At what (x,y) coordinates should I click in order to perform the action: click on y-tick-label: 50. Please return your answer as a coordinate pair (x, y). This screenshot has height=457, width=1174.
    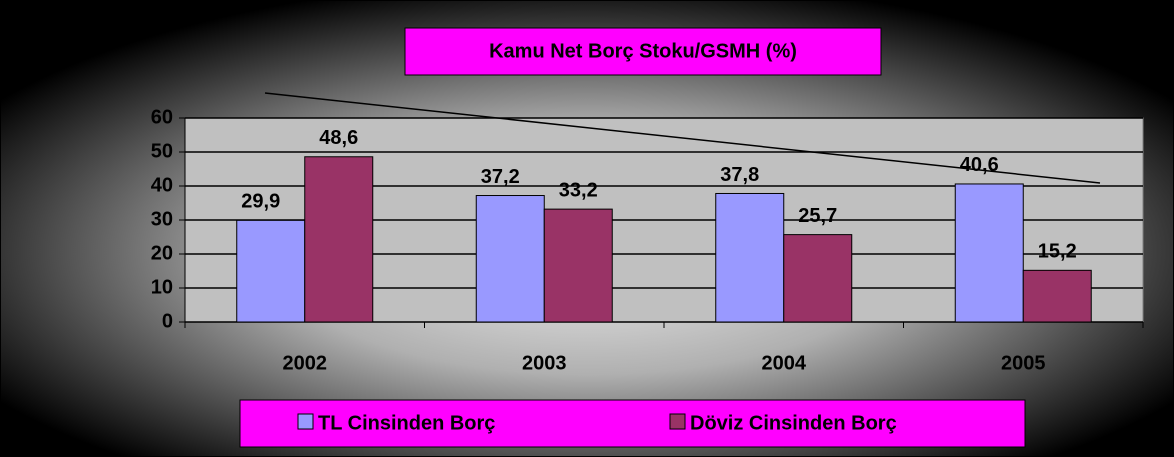
    Looking at the image, I should click on (162, 151).